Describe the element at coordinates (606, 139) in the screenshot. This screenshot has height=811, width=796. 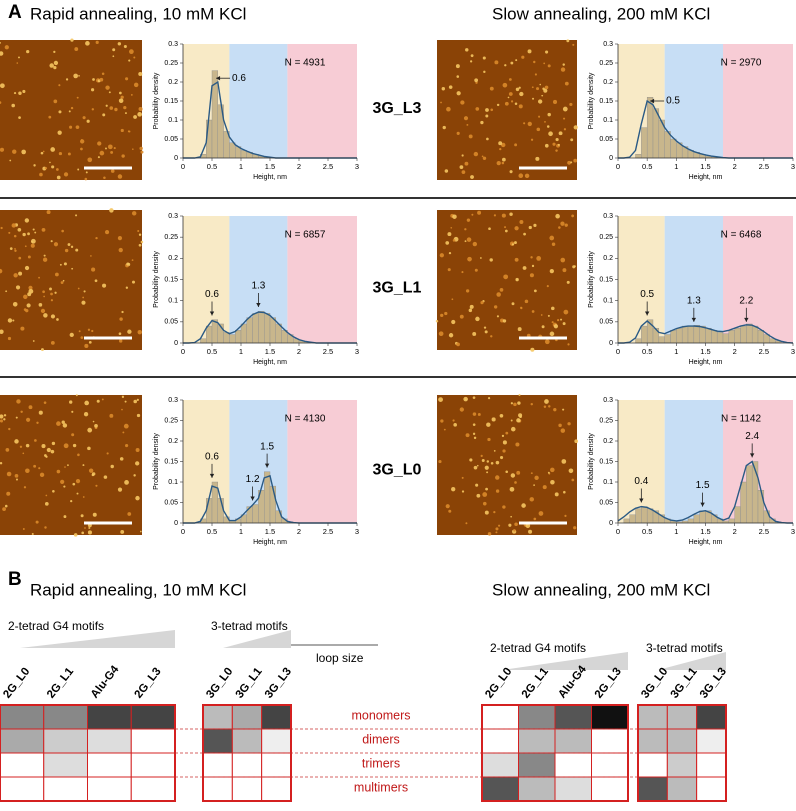
I see `y-tick-label: 0.05` at that location.